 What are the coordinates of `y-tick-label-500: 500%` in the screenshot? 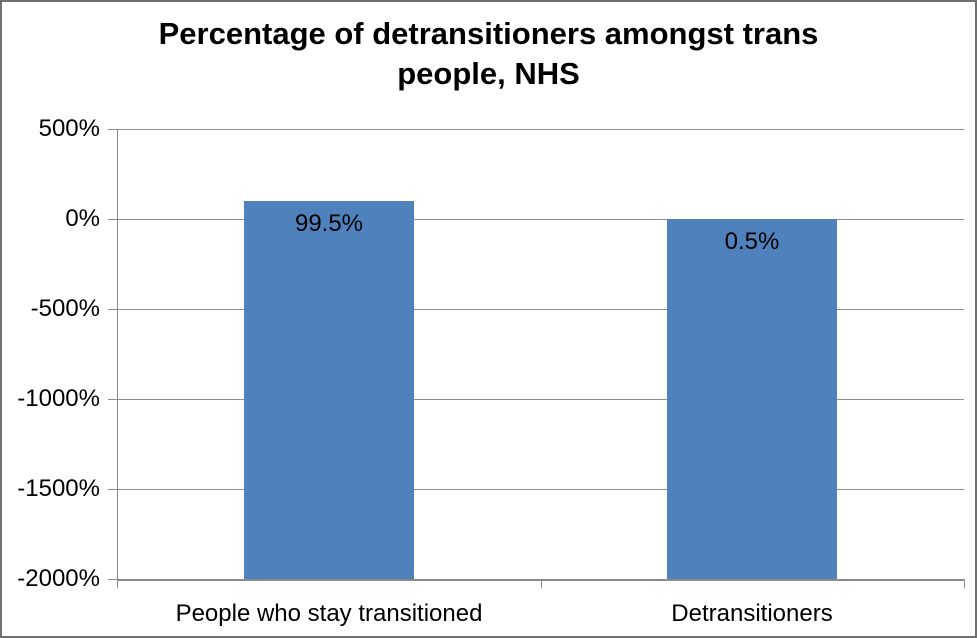 It's located at (69, 128).